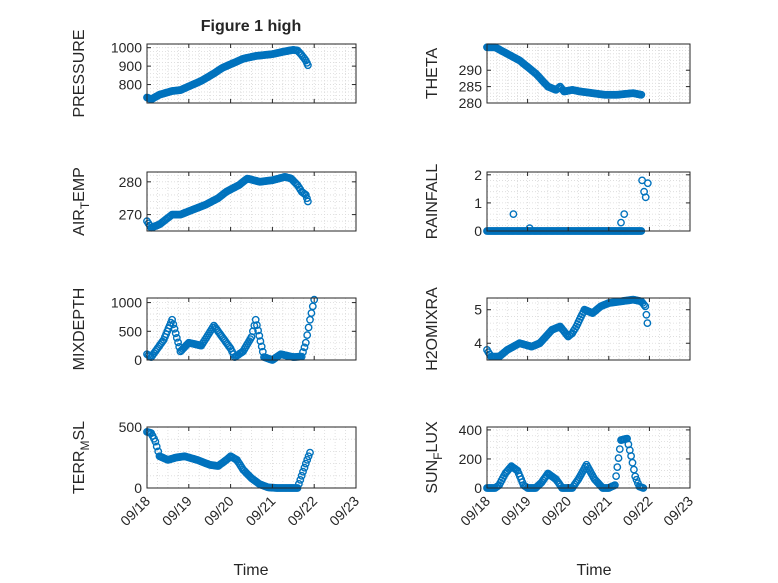  I want to click on y-axis-label: H2OMIXRA, so click(432, 329).